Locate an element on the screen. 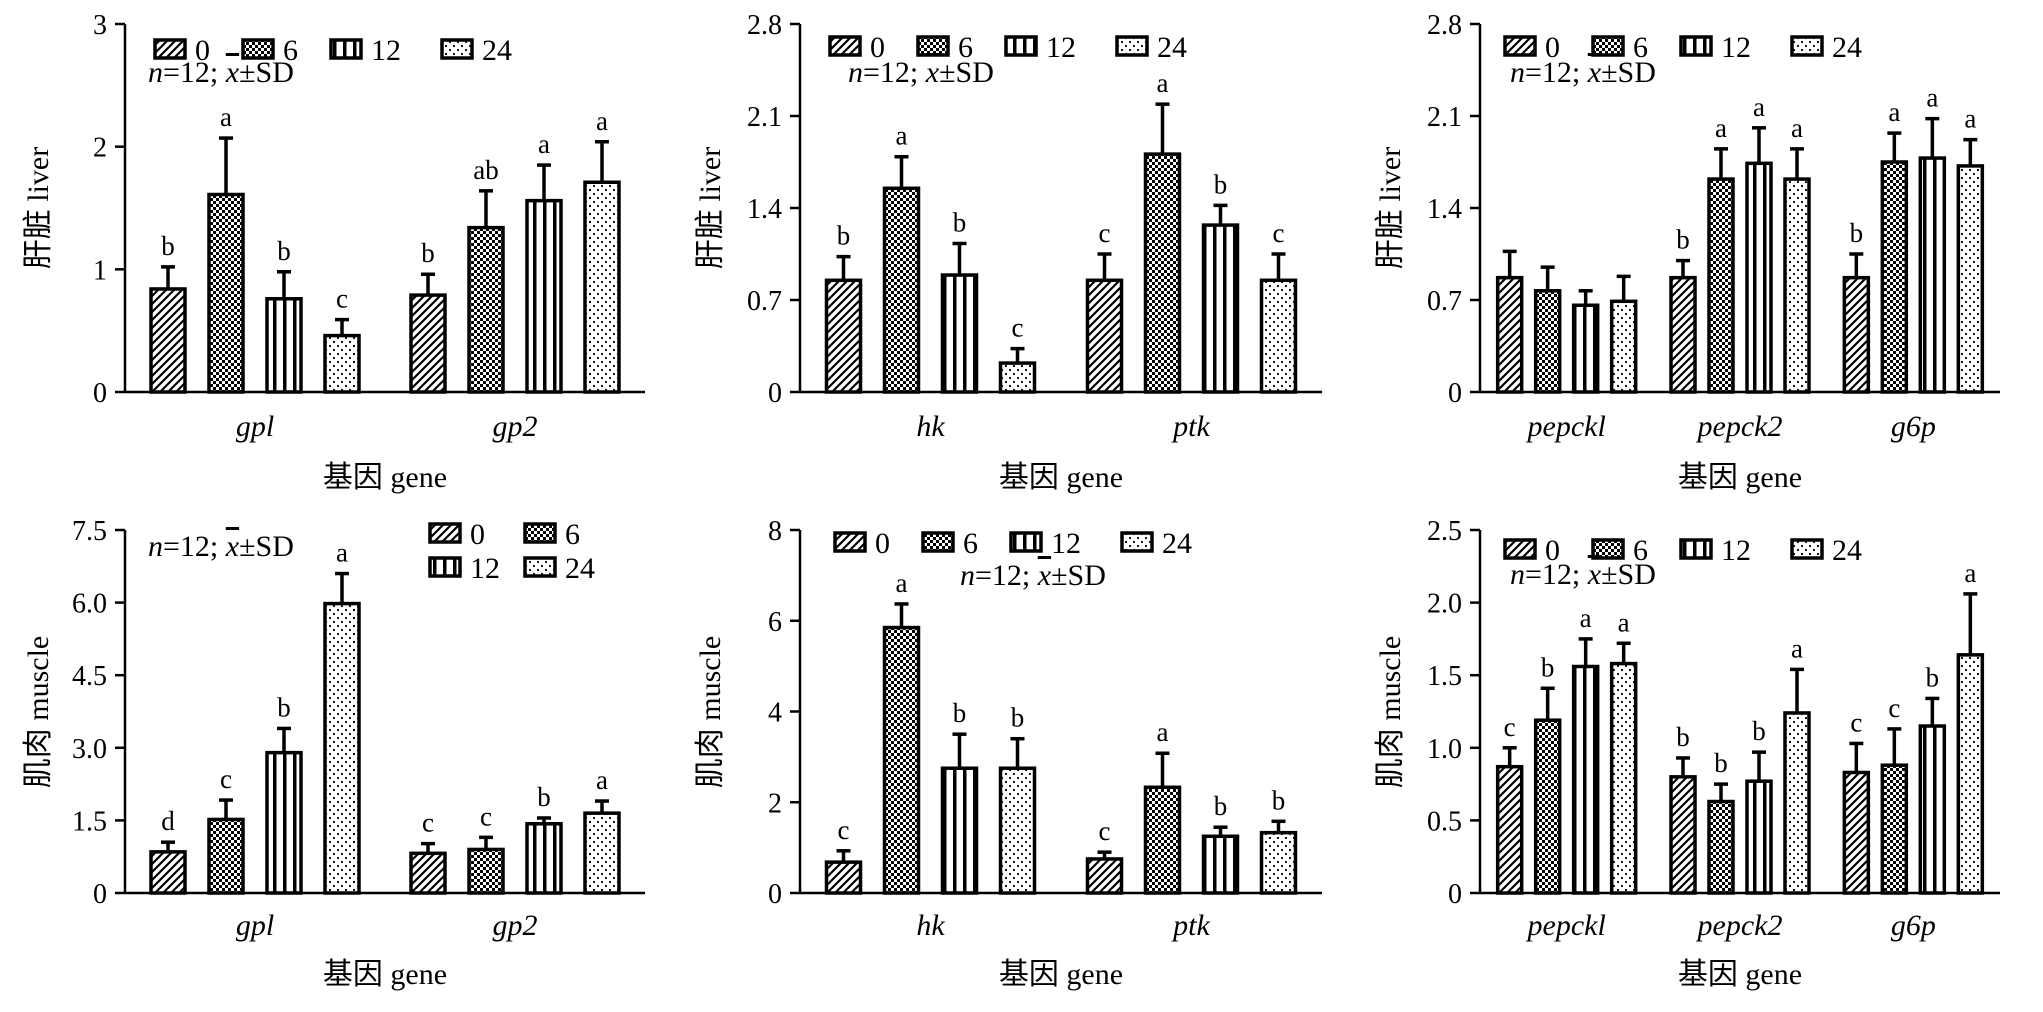  y-tick-label: 2.0 is located at coordinates (1444, 604).